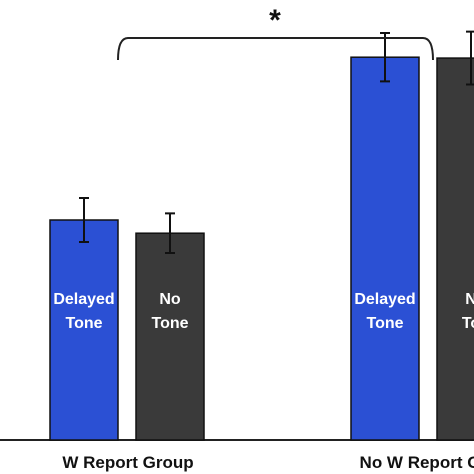 The image size is (474, 474). What do you see at coordinates (275, 20) in the screenshot?
I see `significance-star: *` at bounding box center [275, 20].